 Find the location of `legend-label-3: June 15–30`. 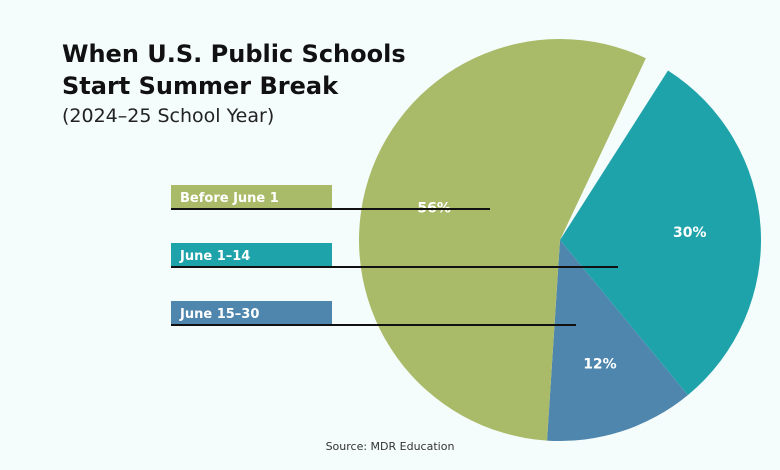

legend-label-3: June 15–30 is located at coordinates (219, 314).